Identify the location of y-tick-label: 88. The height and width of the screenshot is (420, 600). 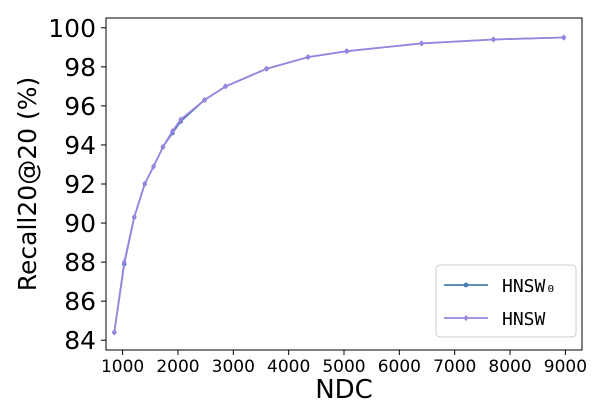
(80, 262).